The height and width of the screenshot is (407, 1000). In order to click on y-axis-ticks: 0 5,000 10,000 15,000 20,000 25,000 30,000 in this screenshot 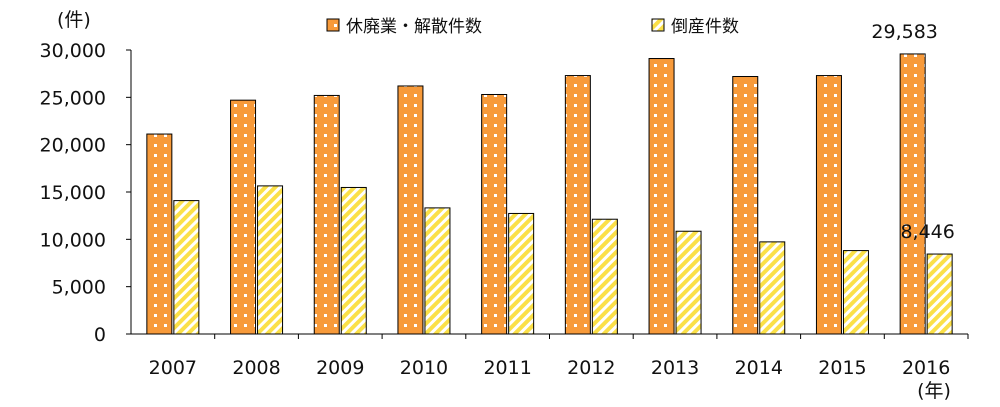, I will do `click(85, 193)`.